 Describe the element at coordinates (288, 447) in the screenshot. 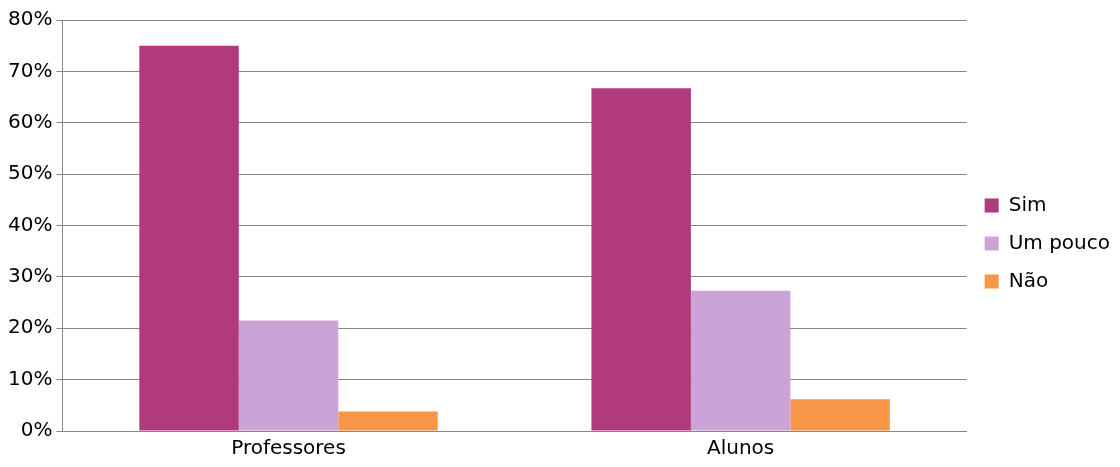

I see `x-tick-label: Professores` at that location.